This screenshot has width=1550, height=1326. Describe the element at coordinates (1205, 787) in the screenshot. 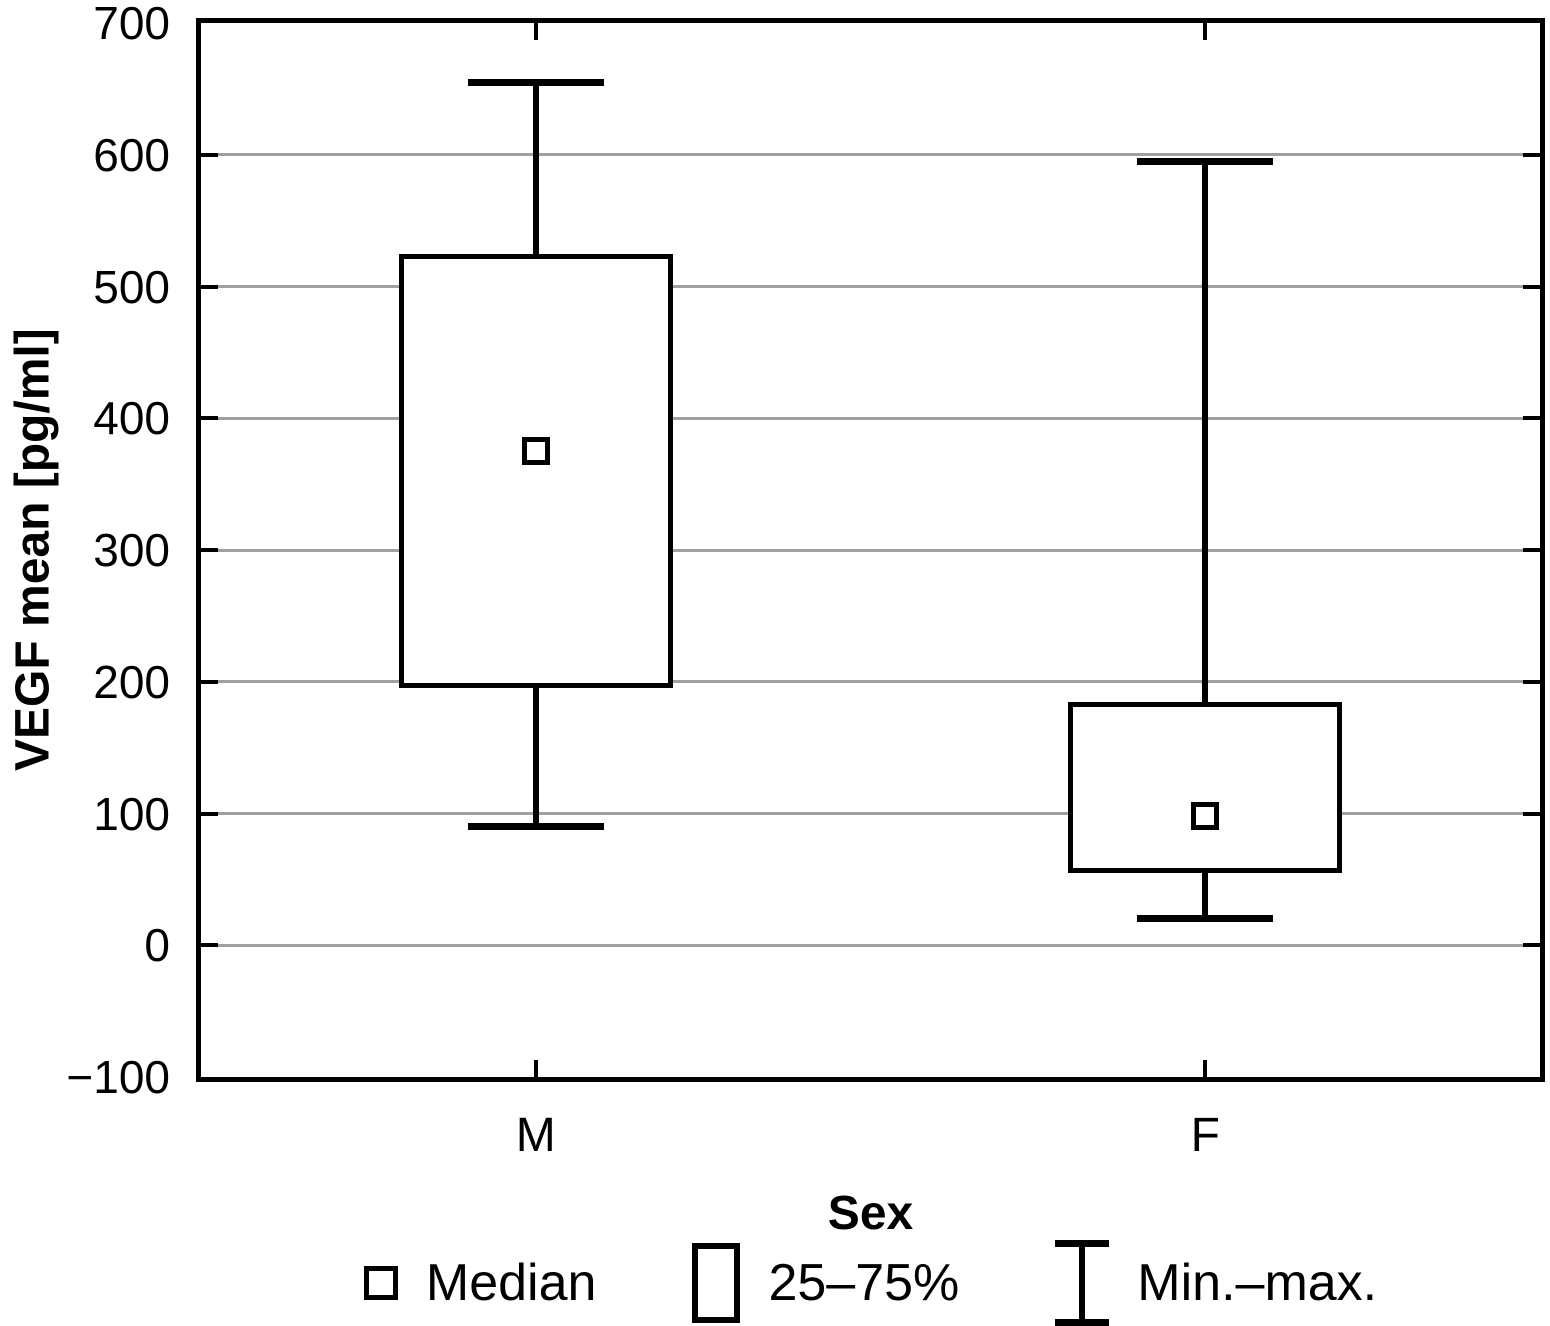

I see `iqr-box-F` at that location.